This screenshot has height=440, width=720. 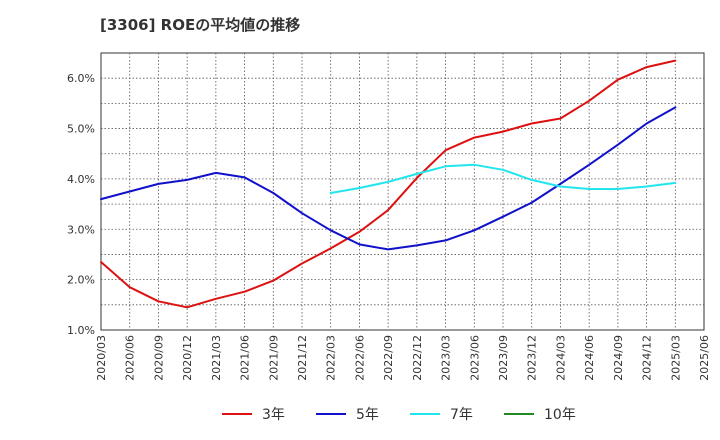 I want to click on x-tick-label: 2023/03, so click(x=446, y=358).